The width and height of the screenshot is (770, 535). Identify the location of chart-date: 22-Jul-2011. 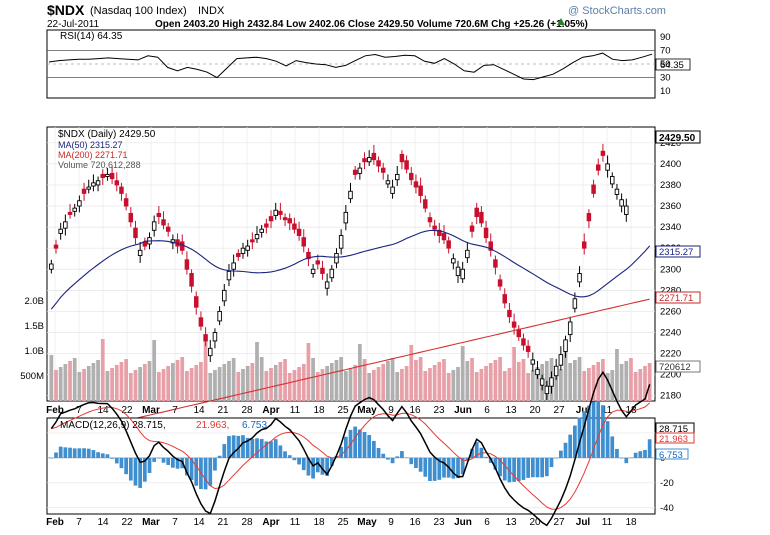
(73, 24).